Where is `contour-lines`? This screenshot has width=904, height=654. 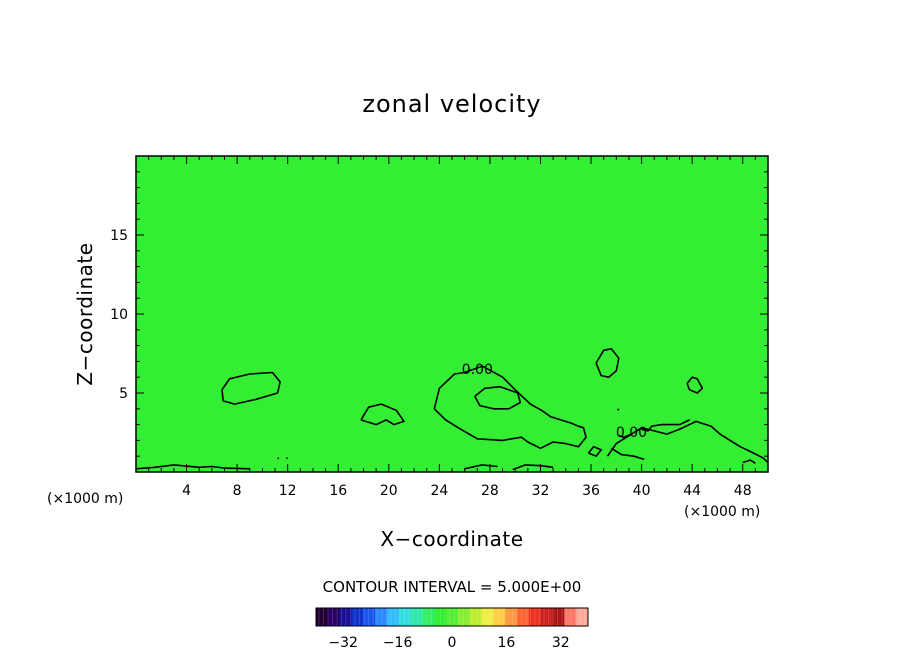 contour-lines is located at coordinates (452, 409).